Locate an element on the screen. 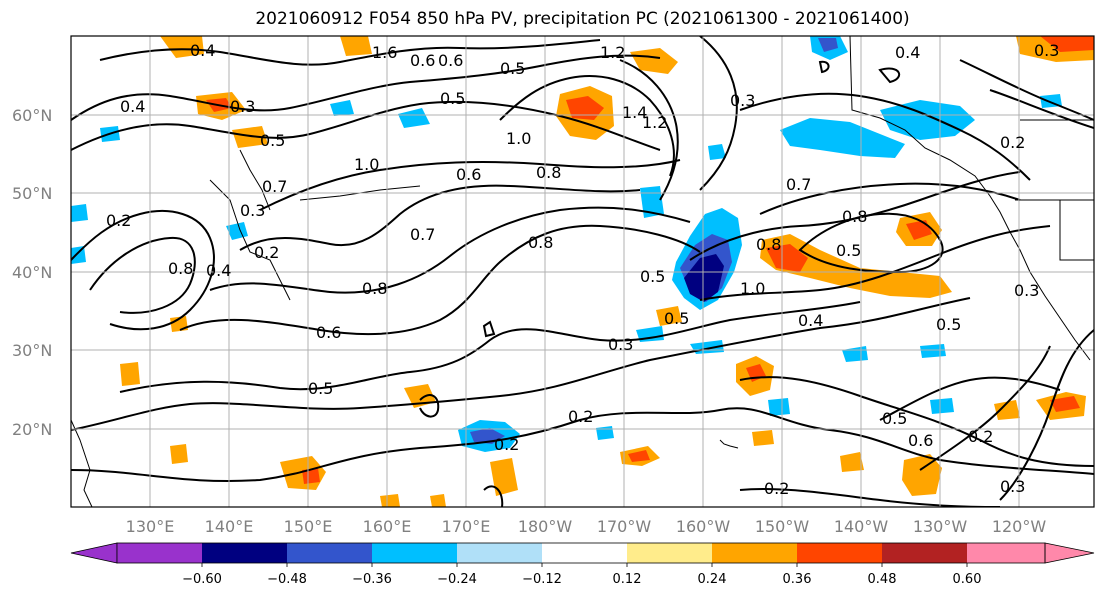  colorbar-ticks is located at coordinates (584, 565).